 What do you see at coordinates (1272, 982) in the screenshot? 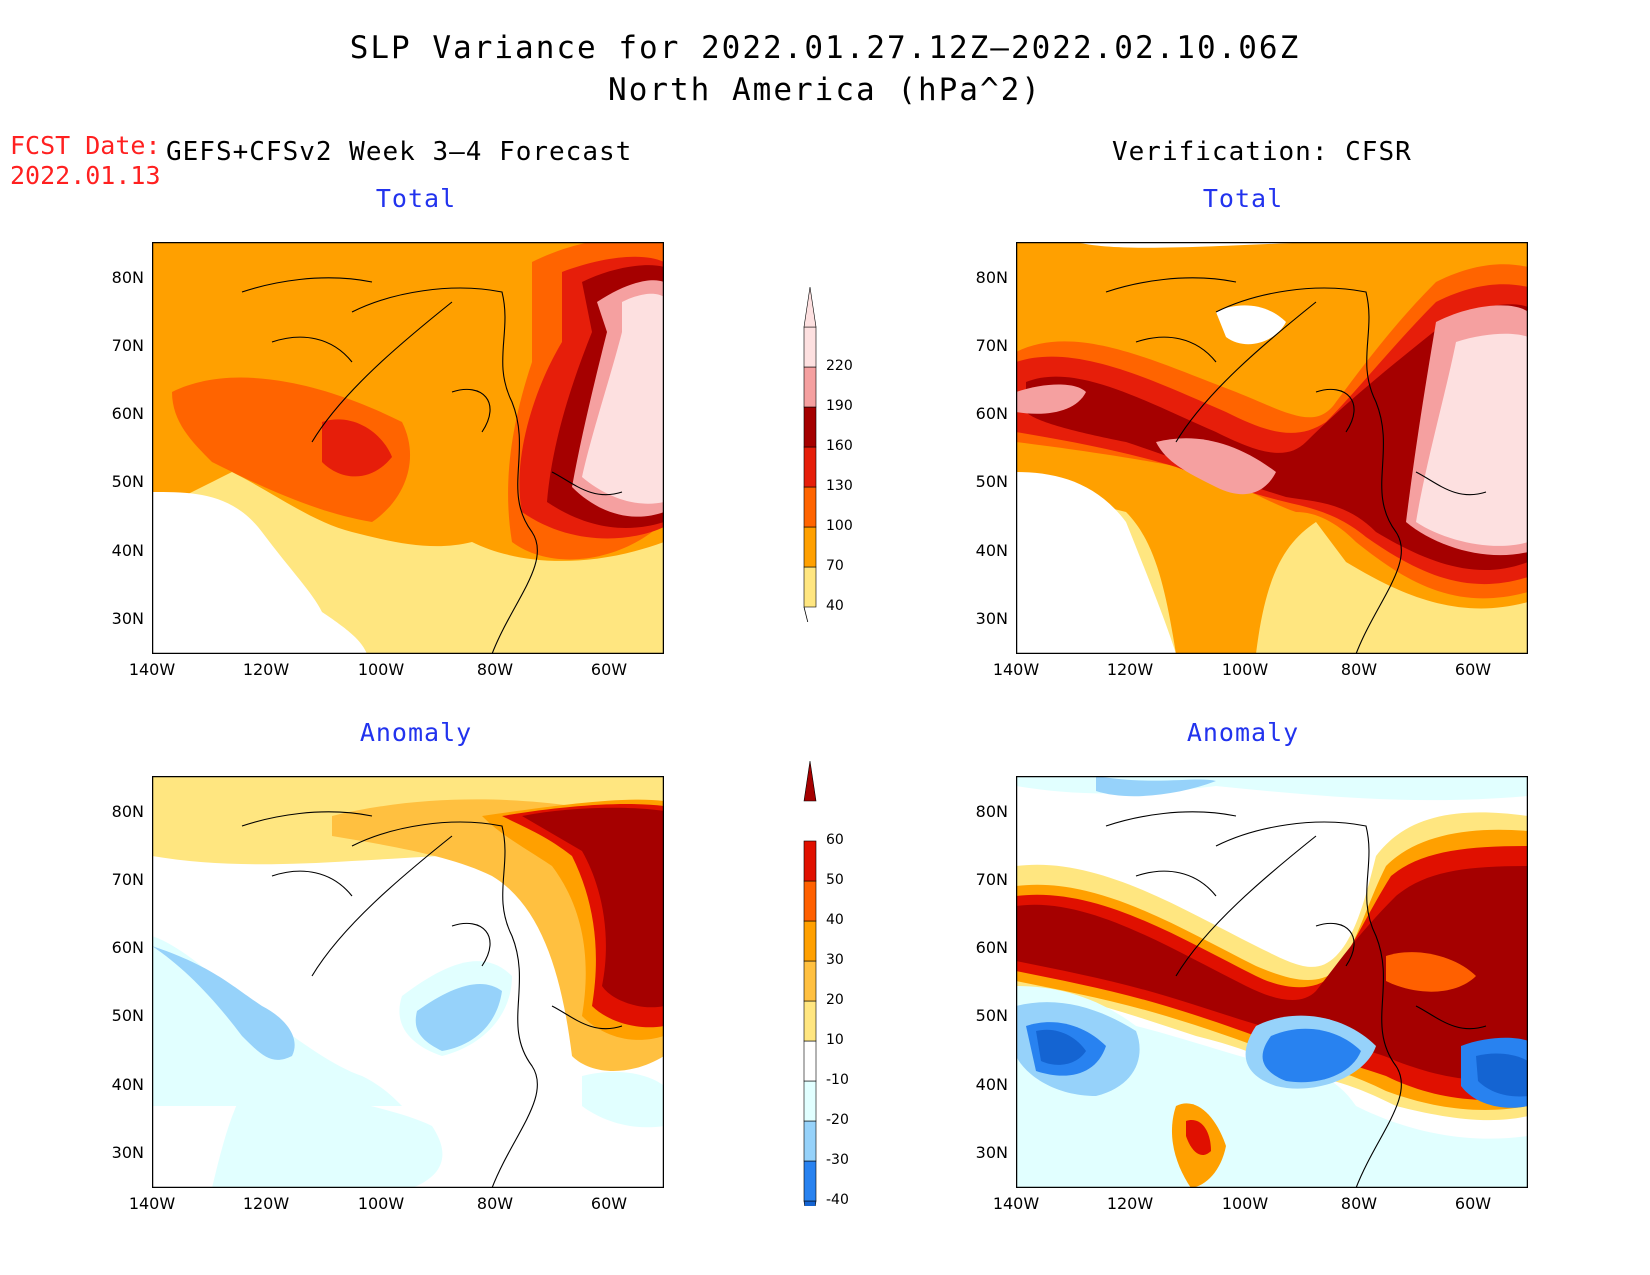
I see `map-verification-anomaly` at bounding box center [1272, 982].